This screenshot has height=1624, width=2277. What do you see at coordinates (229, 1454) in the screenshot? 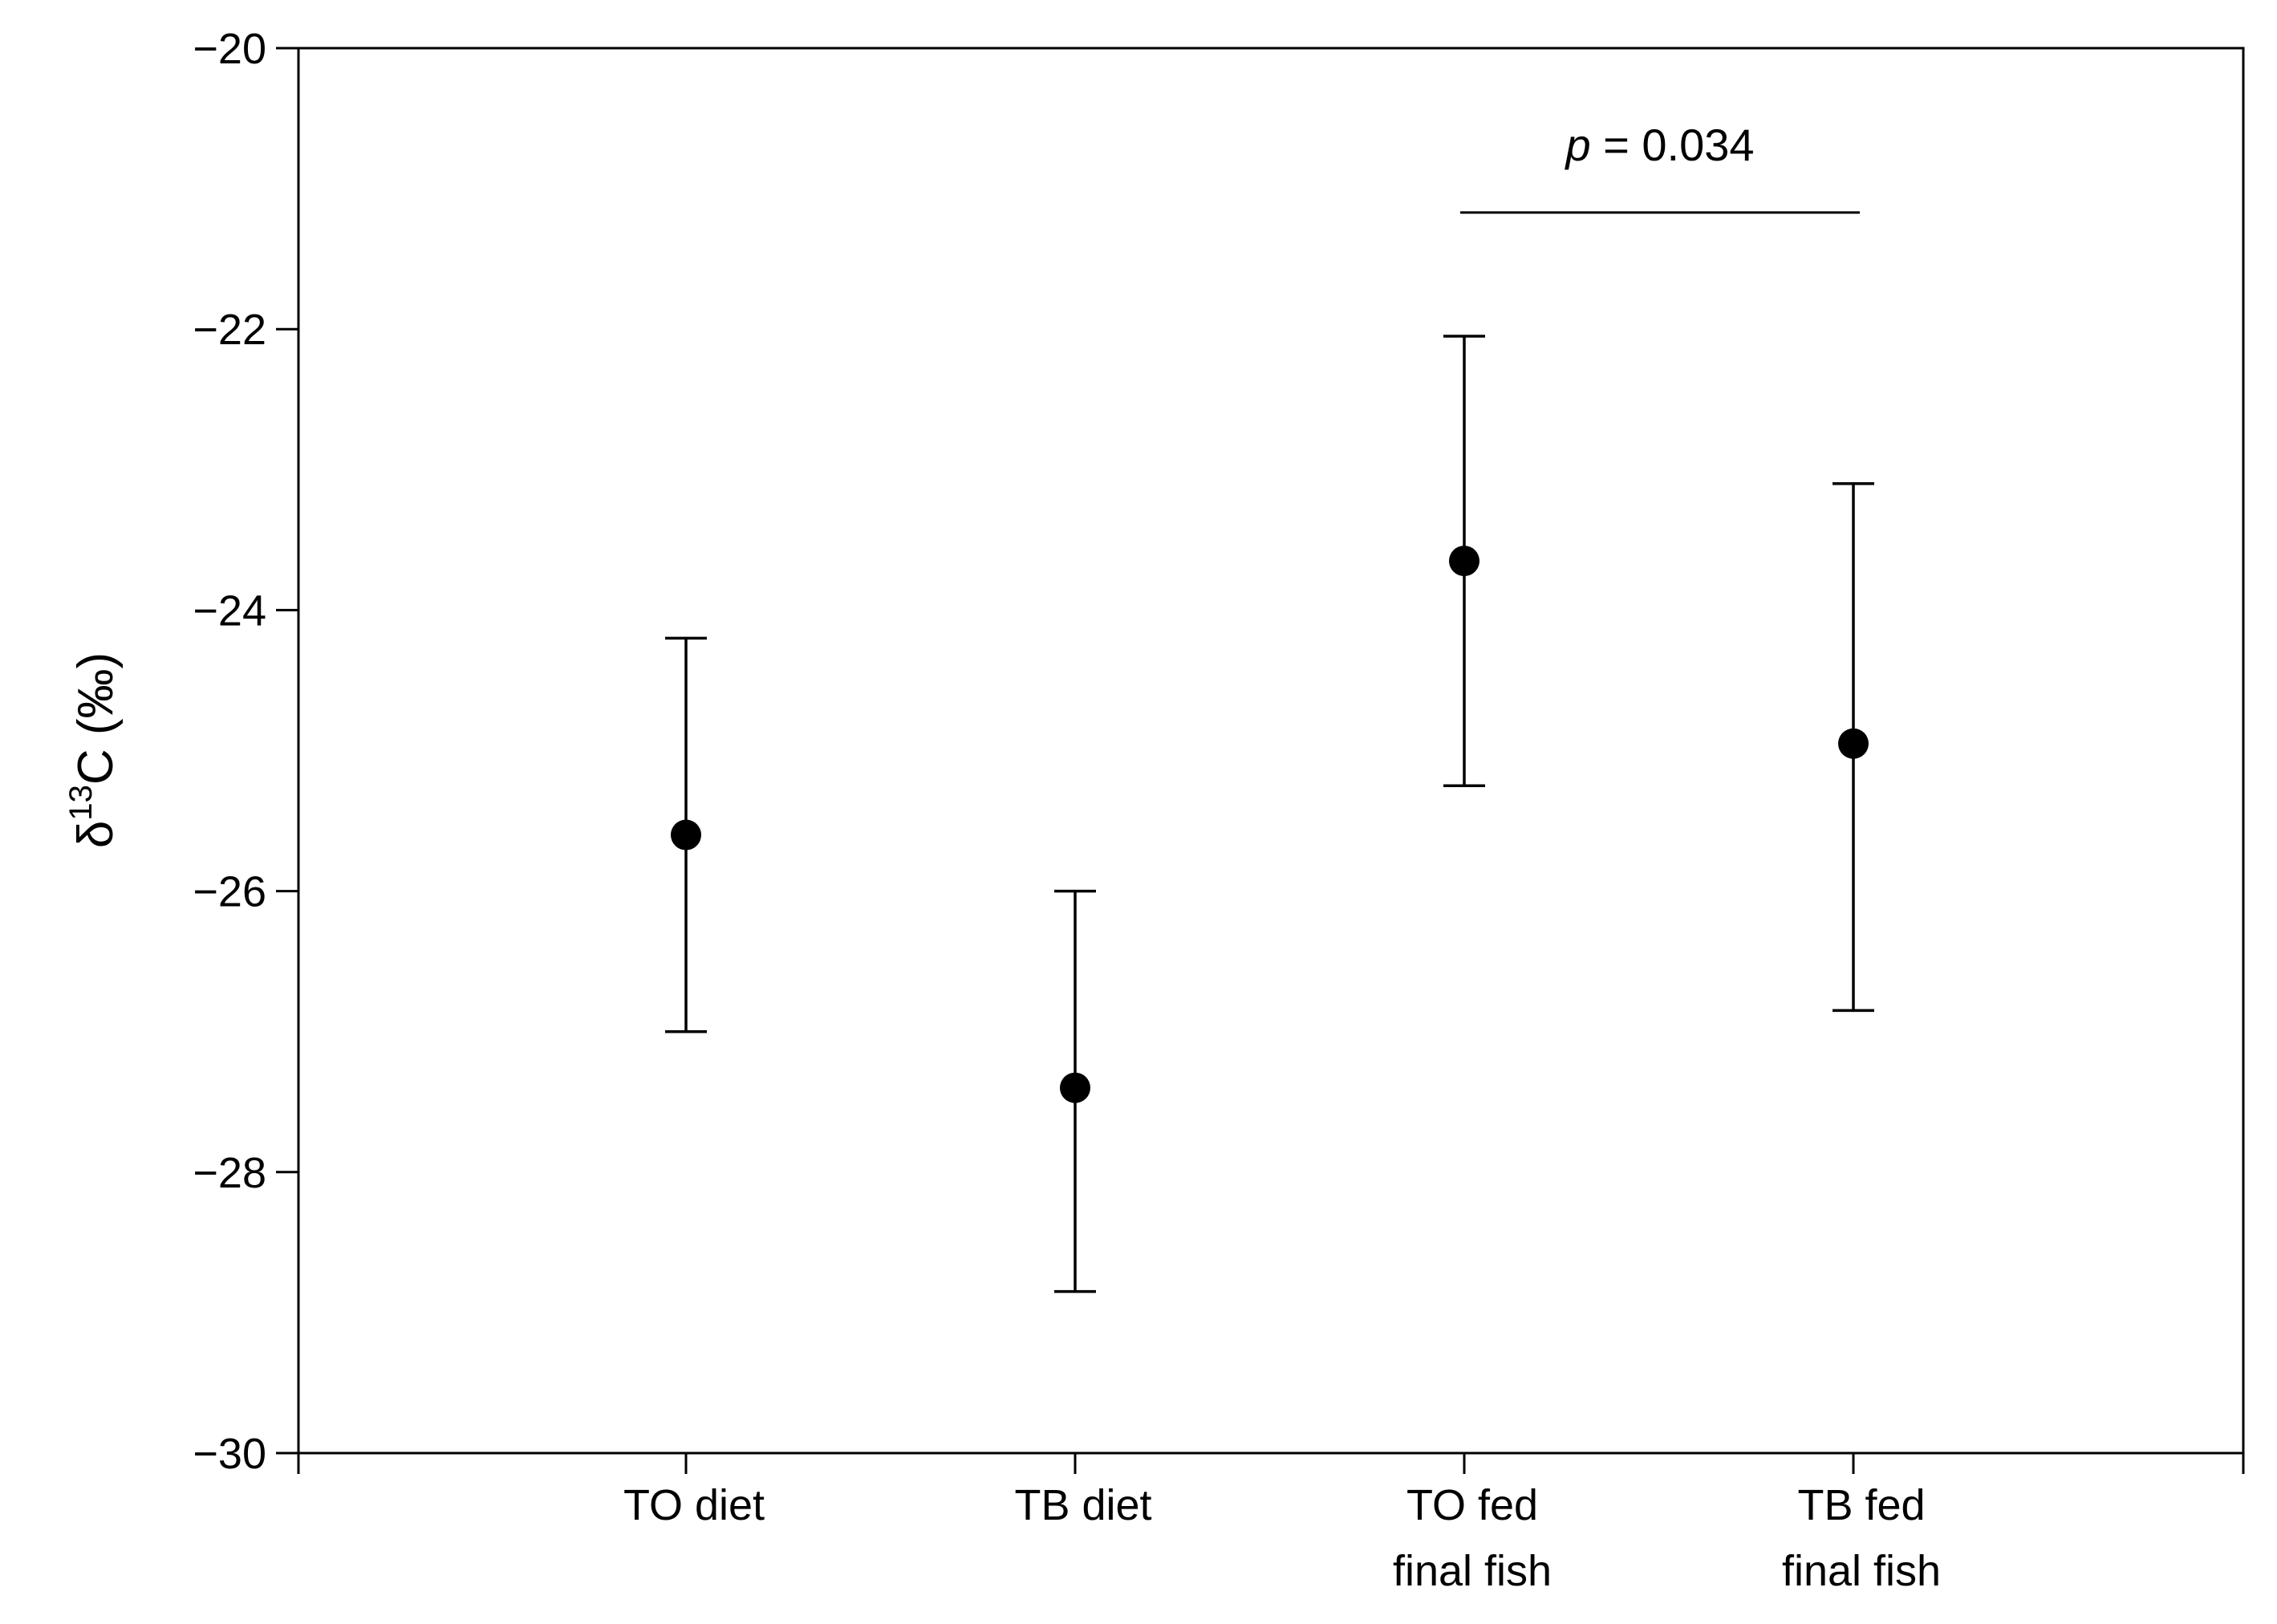
I see `y-tick-label: −30` at bounding box center [229, 1454].